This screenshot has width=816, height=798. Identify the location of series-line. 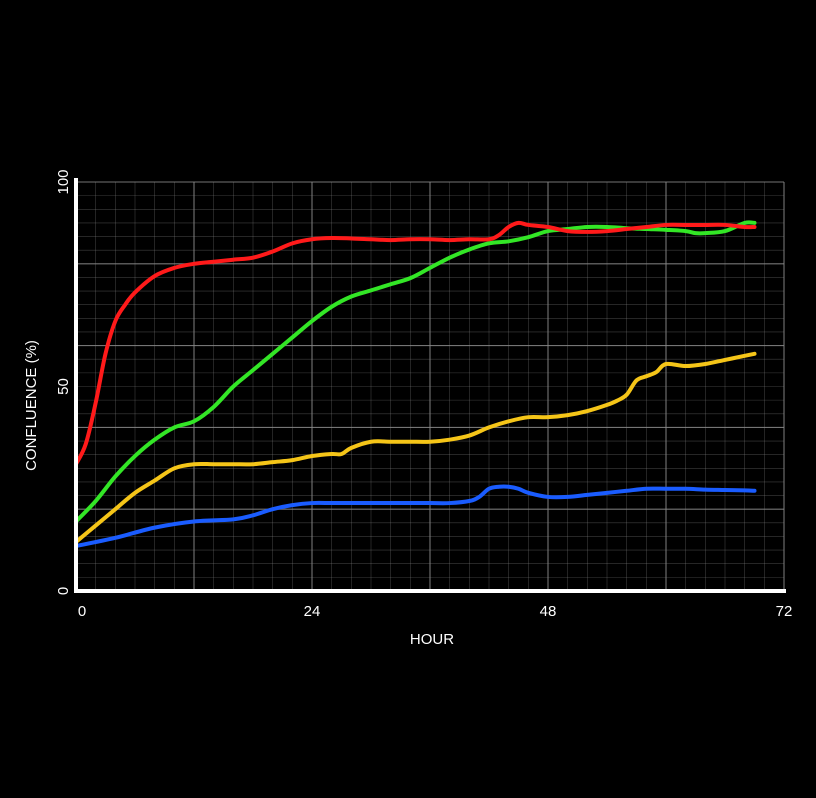
(415, 516).